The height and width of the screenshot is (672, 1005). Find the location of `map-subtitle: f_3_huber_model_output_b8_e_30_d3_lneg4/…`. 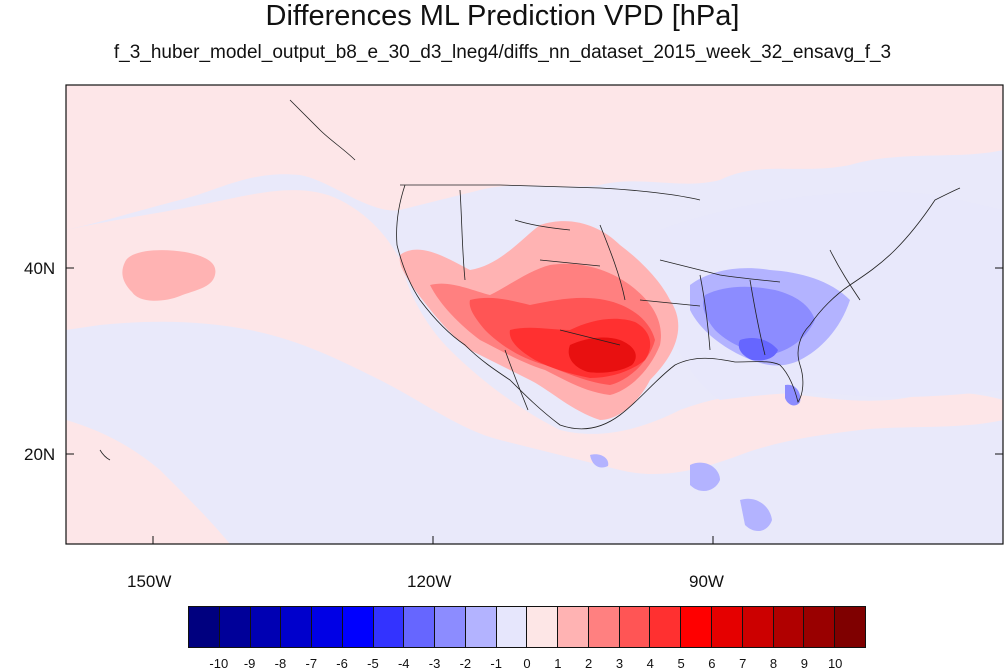

map-subtitle: f_3_huber_model_output_b8_e_30_d3_lneg4/… is located at coordinates (502, 52).